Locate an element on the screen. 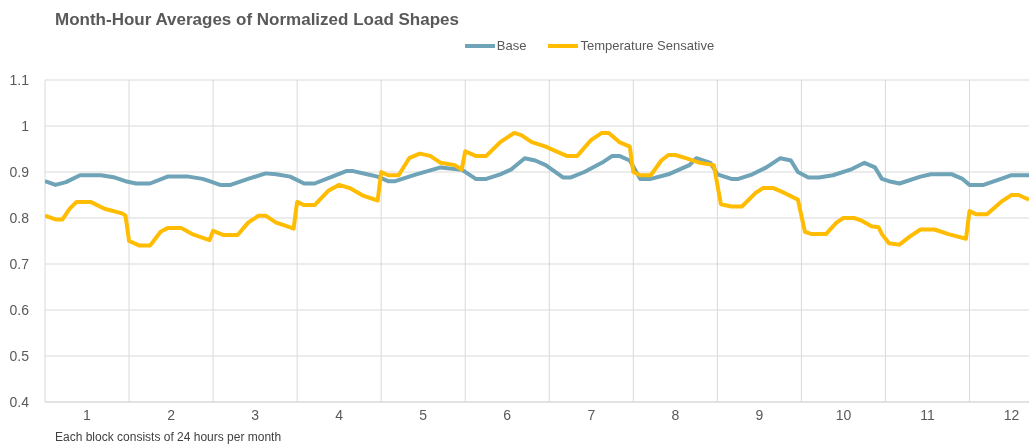 The width and height of the screenshot is (1029, 448). x-tick-label: 10 is located at coordinates (843, 414).